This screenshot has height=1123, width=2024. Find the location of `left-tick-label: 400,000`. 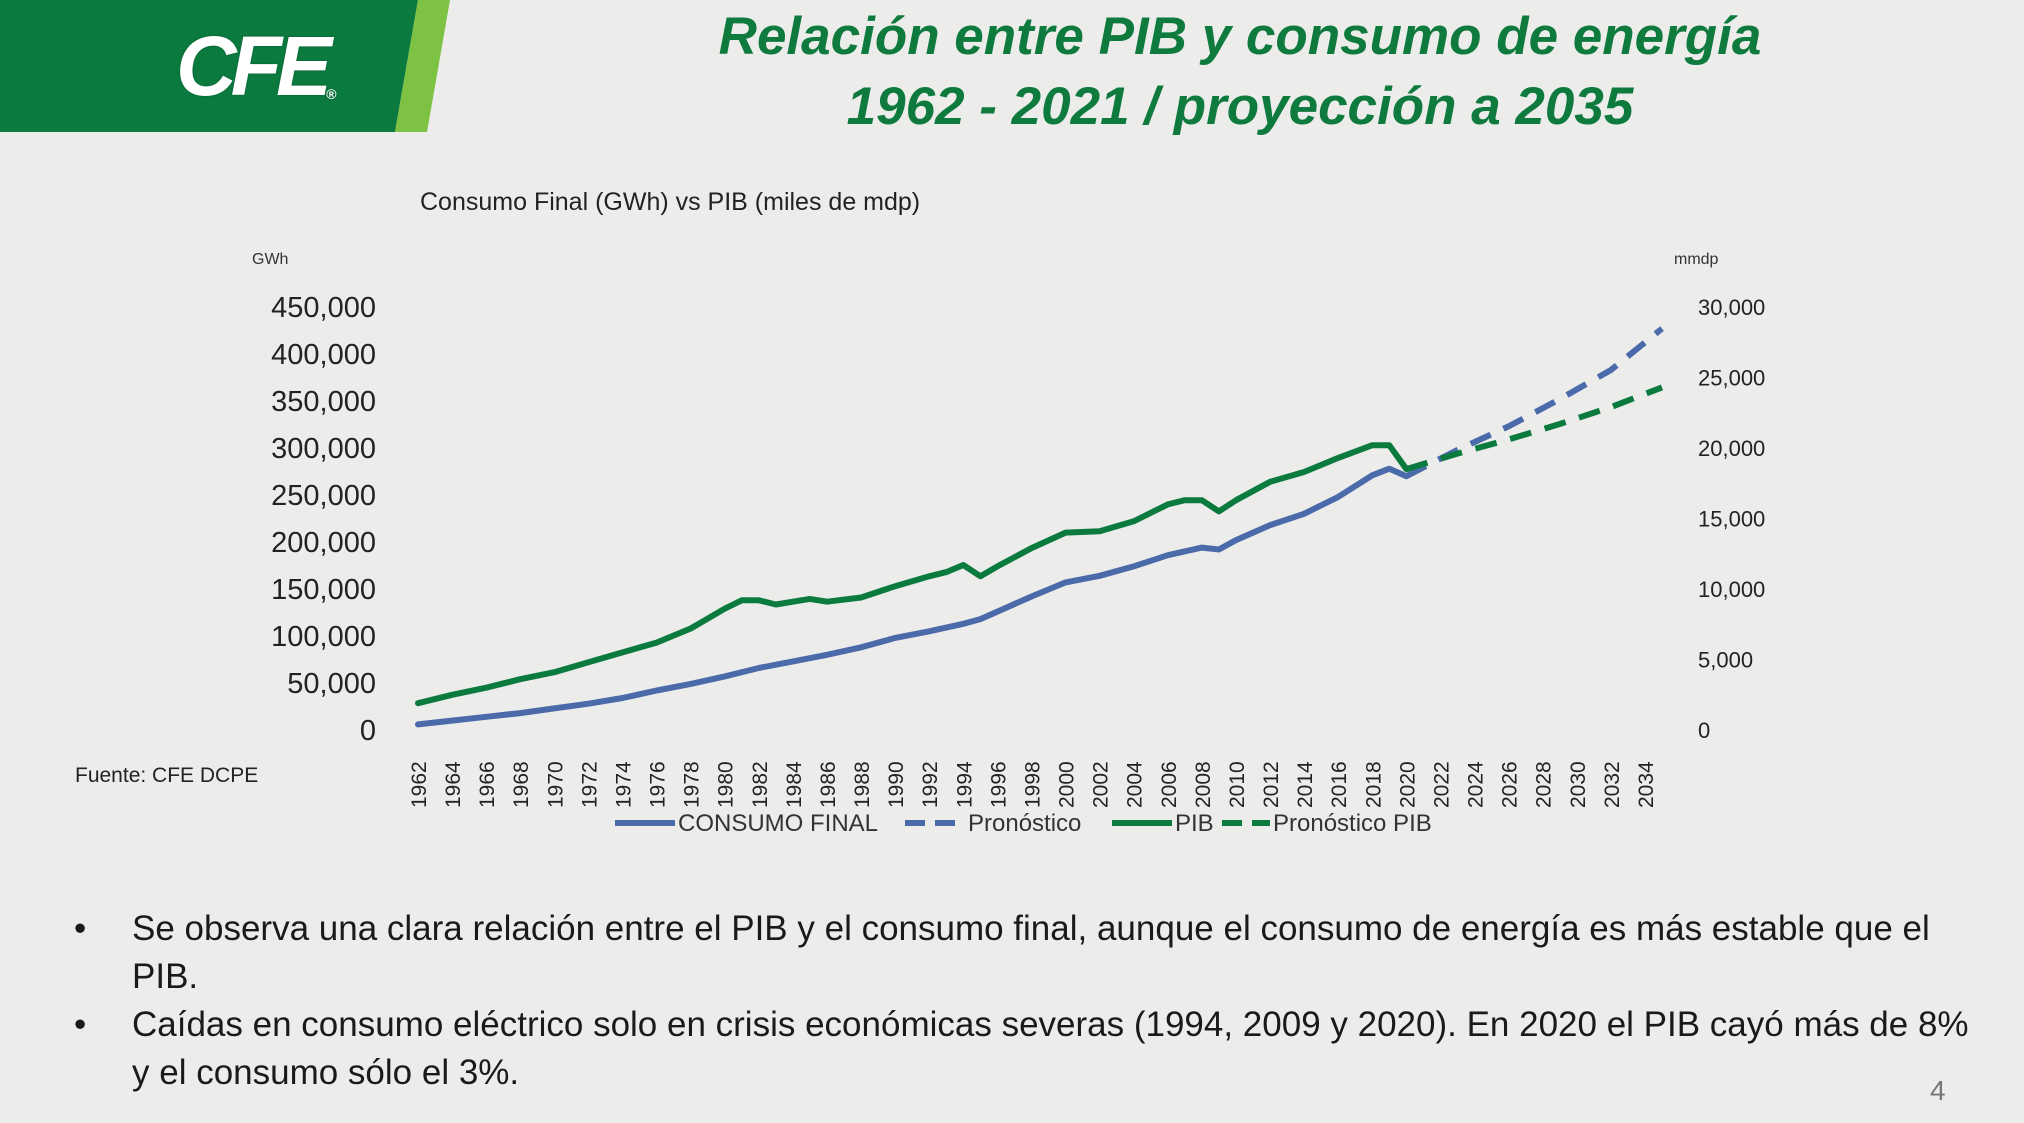

left-tick-label: 400,000 is located at coordinates (323, 355).